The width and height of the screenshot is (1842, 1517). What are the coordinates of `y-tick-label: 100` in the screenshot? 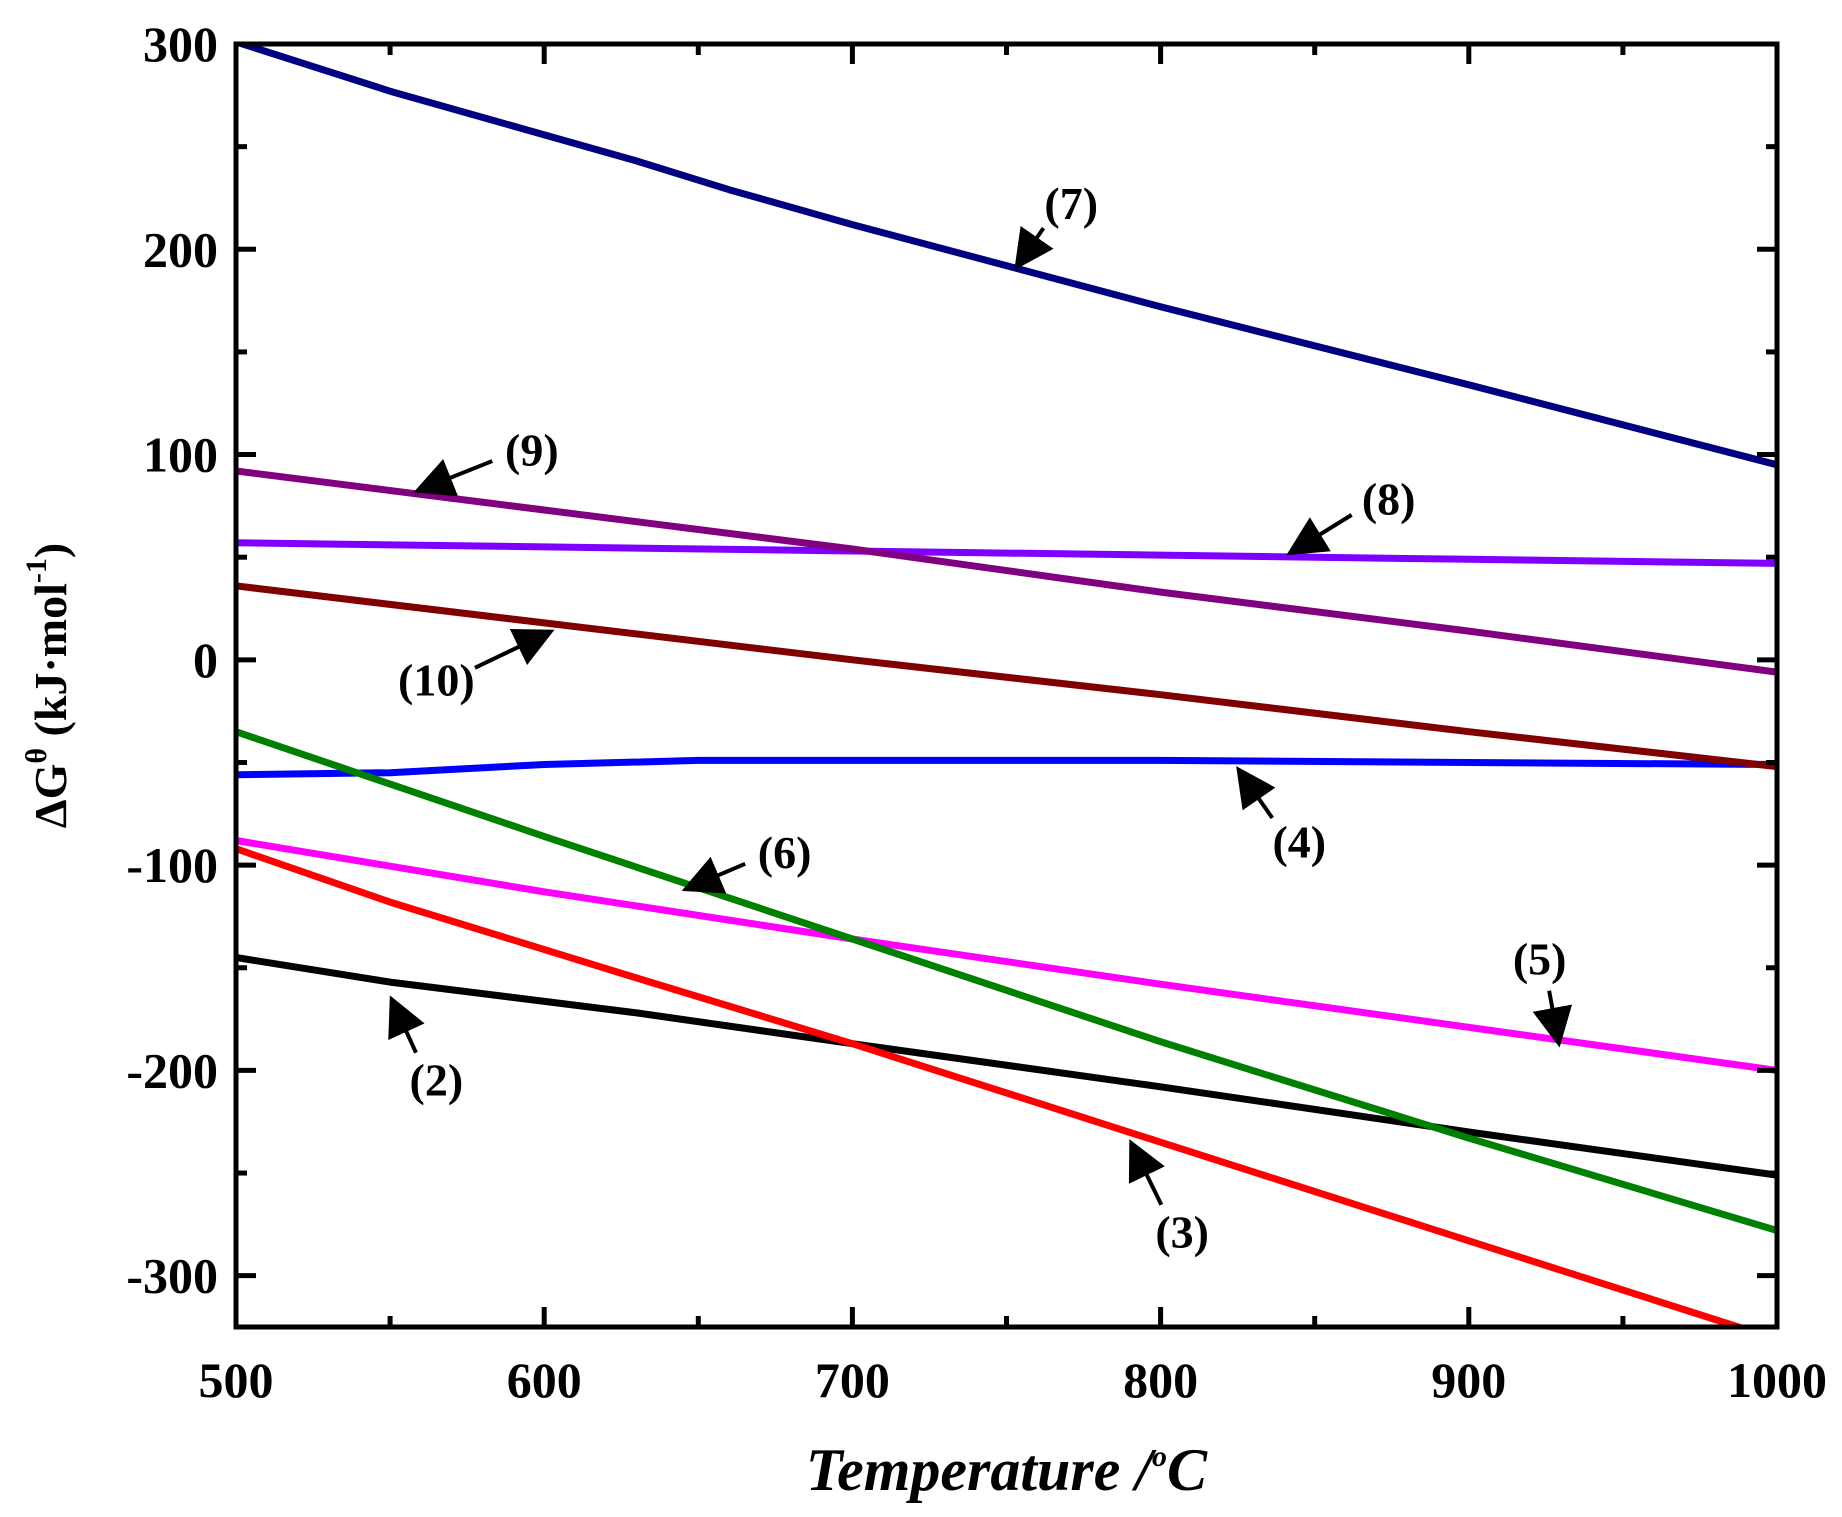 It's located at (180, 455).